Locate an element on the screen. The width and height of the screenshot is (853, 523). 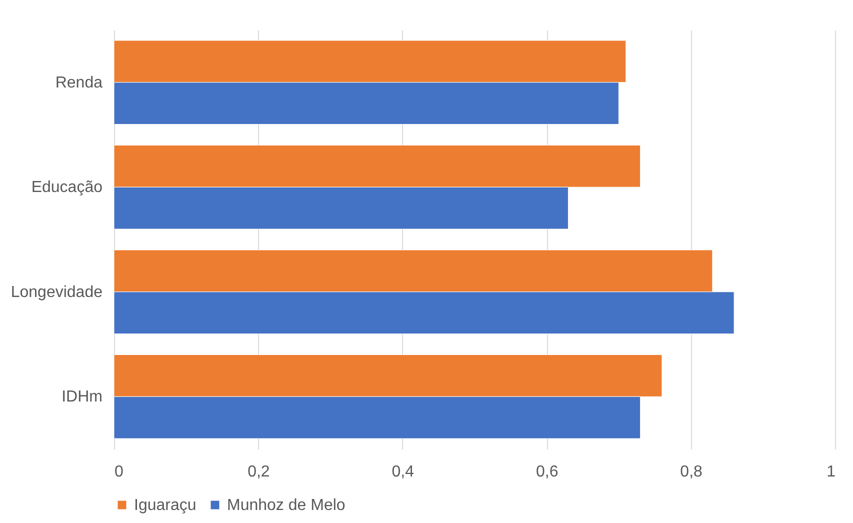
x-tick-label: 0 is located at coordinates (119, 472).